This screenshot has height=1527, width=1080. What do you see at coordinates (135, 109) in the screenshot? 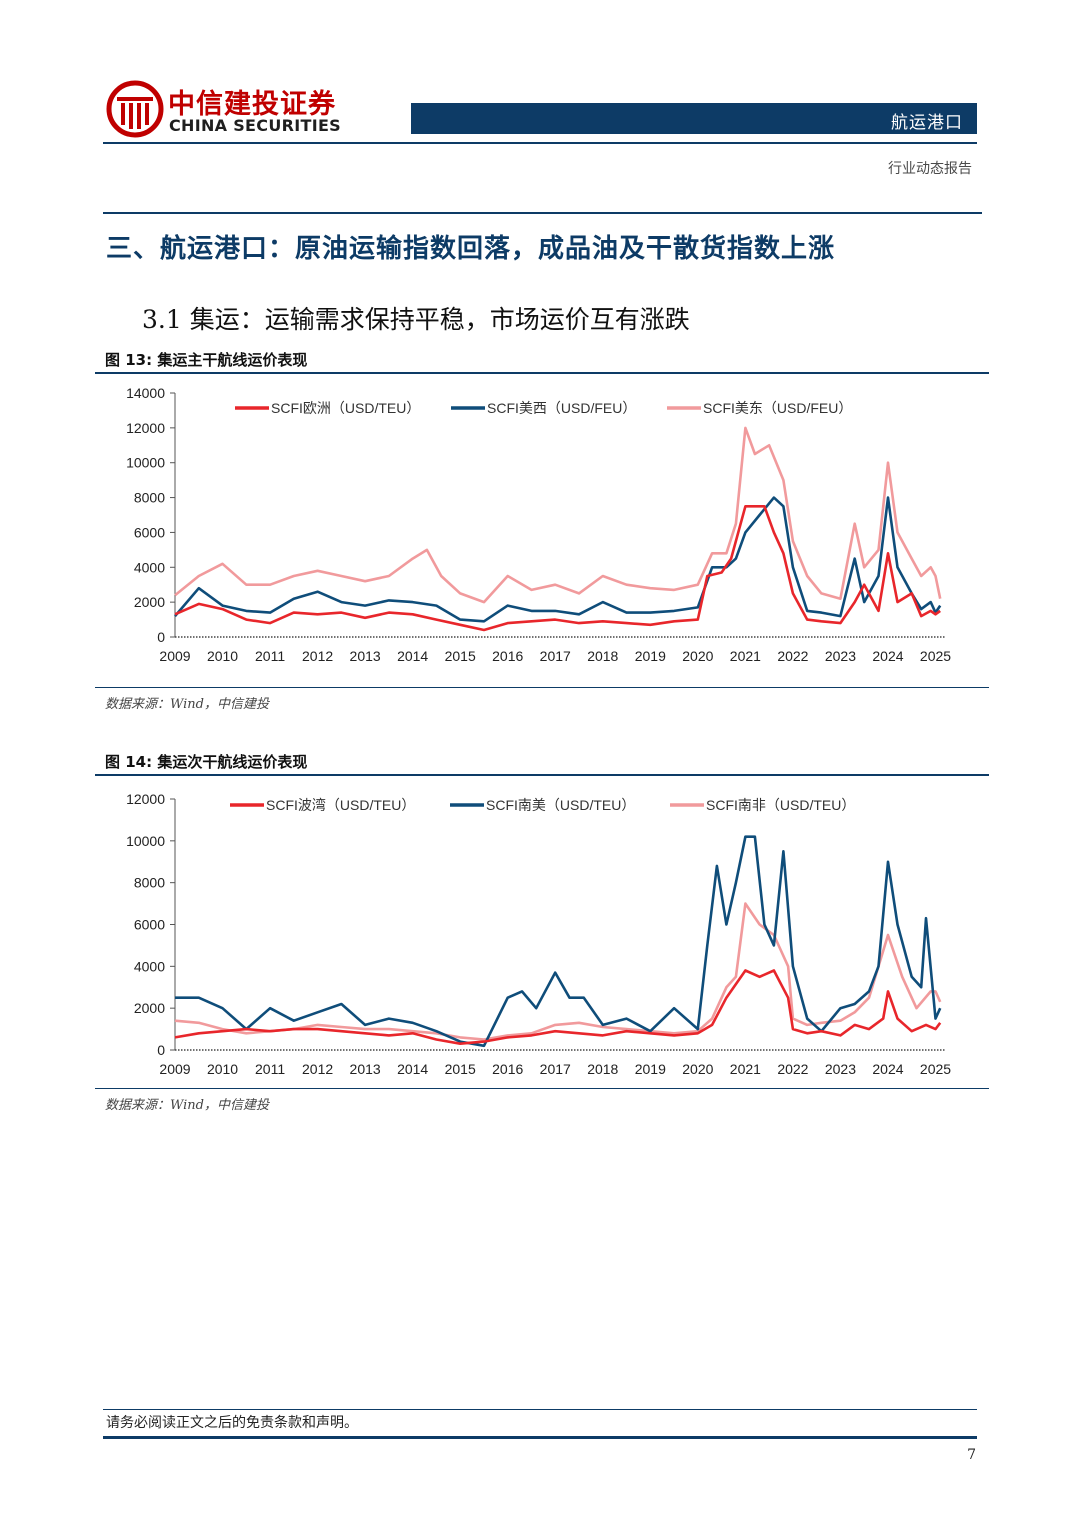
I see `china-securities-logo` at bounding box center [135, 109].